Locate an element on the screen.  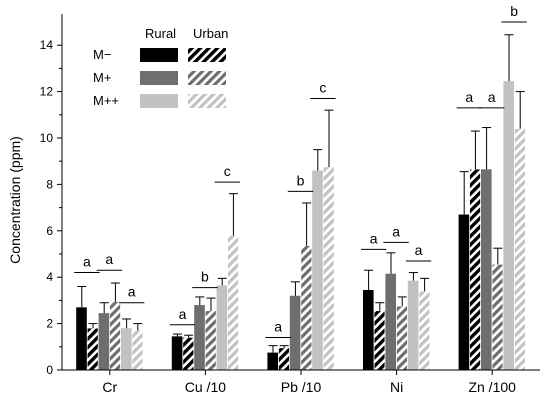
legend-column-header: Urban is located at coordinates (210, 33).